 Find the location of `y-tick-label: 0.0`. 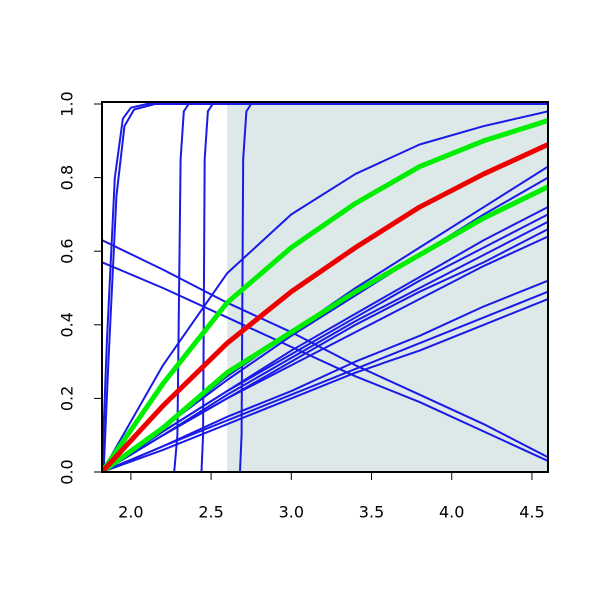

y-tick-label: 0.0 is located at coordinates (67, 471).